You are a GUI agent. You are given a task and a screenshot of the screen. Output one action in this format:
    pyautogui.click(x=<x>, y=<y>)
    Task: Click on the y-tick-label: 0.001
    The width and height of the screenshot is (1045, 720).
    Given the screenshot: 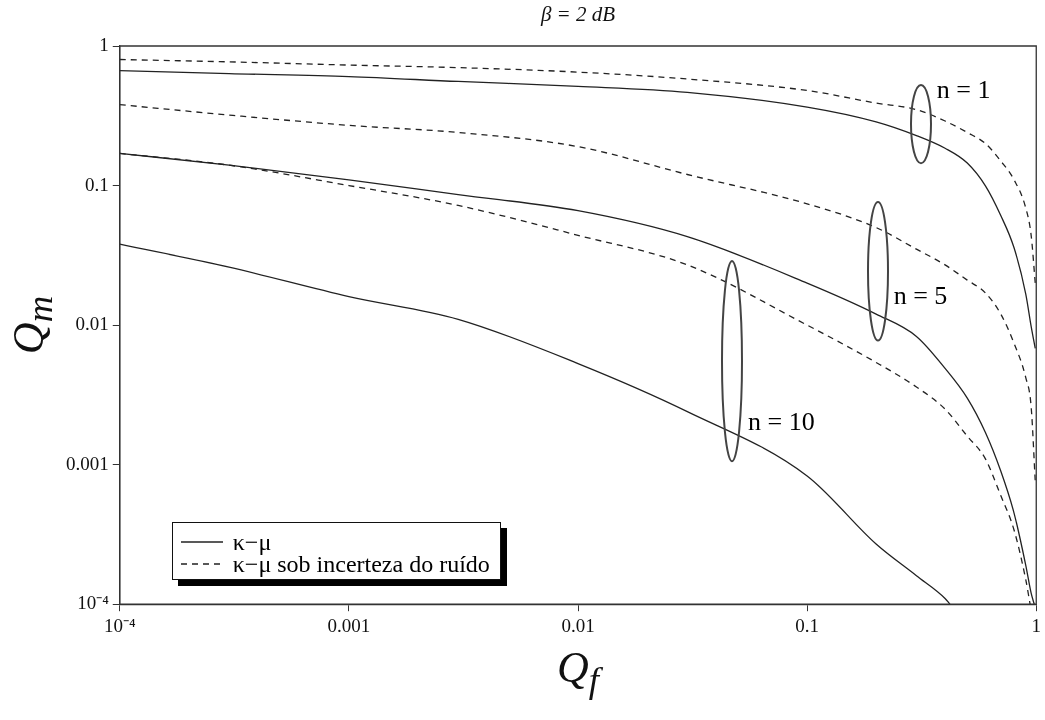 What is the action you would take?
    pyautogui.click(x=87, y=463)
    